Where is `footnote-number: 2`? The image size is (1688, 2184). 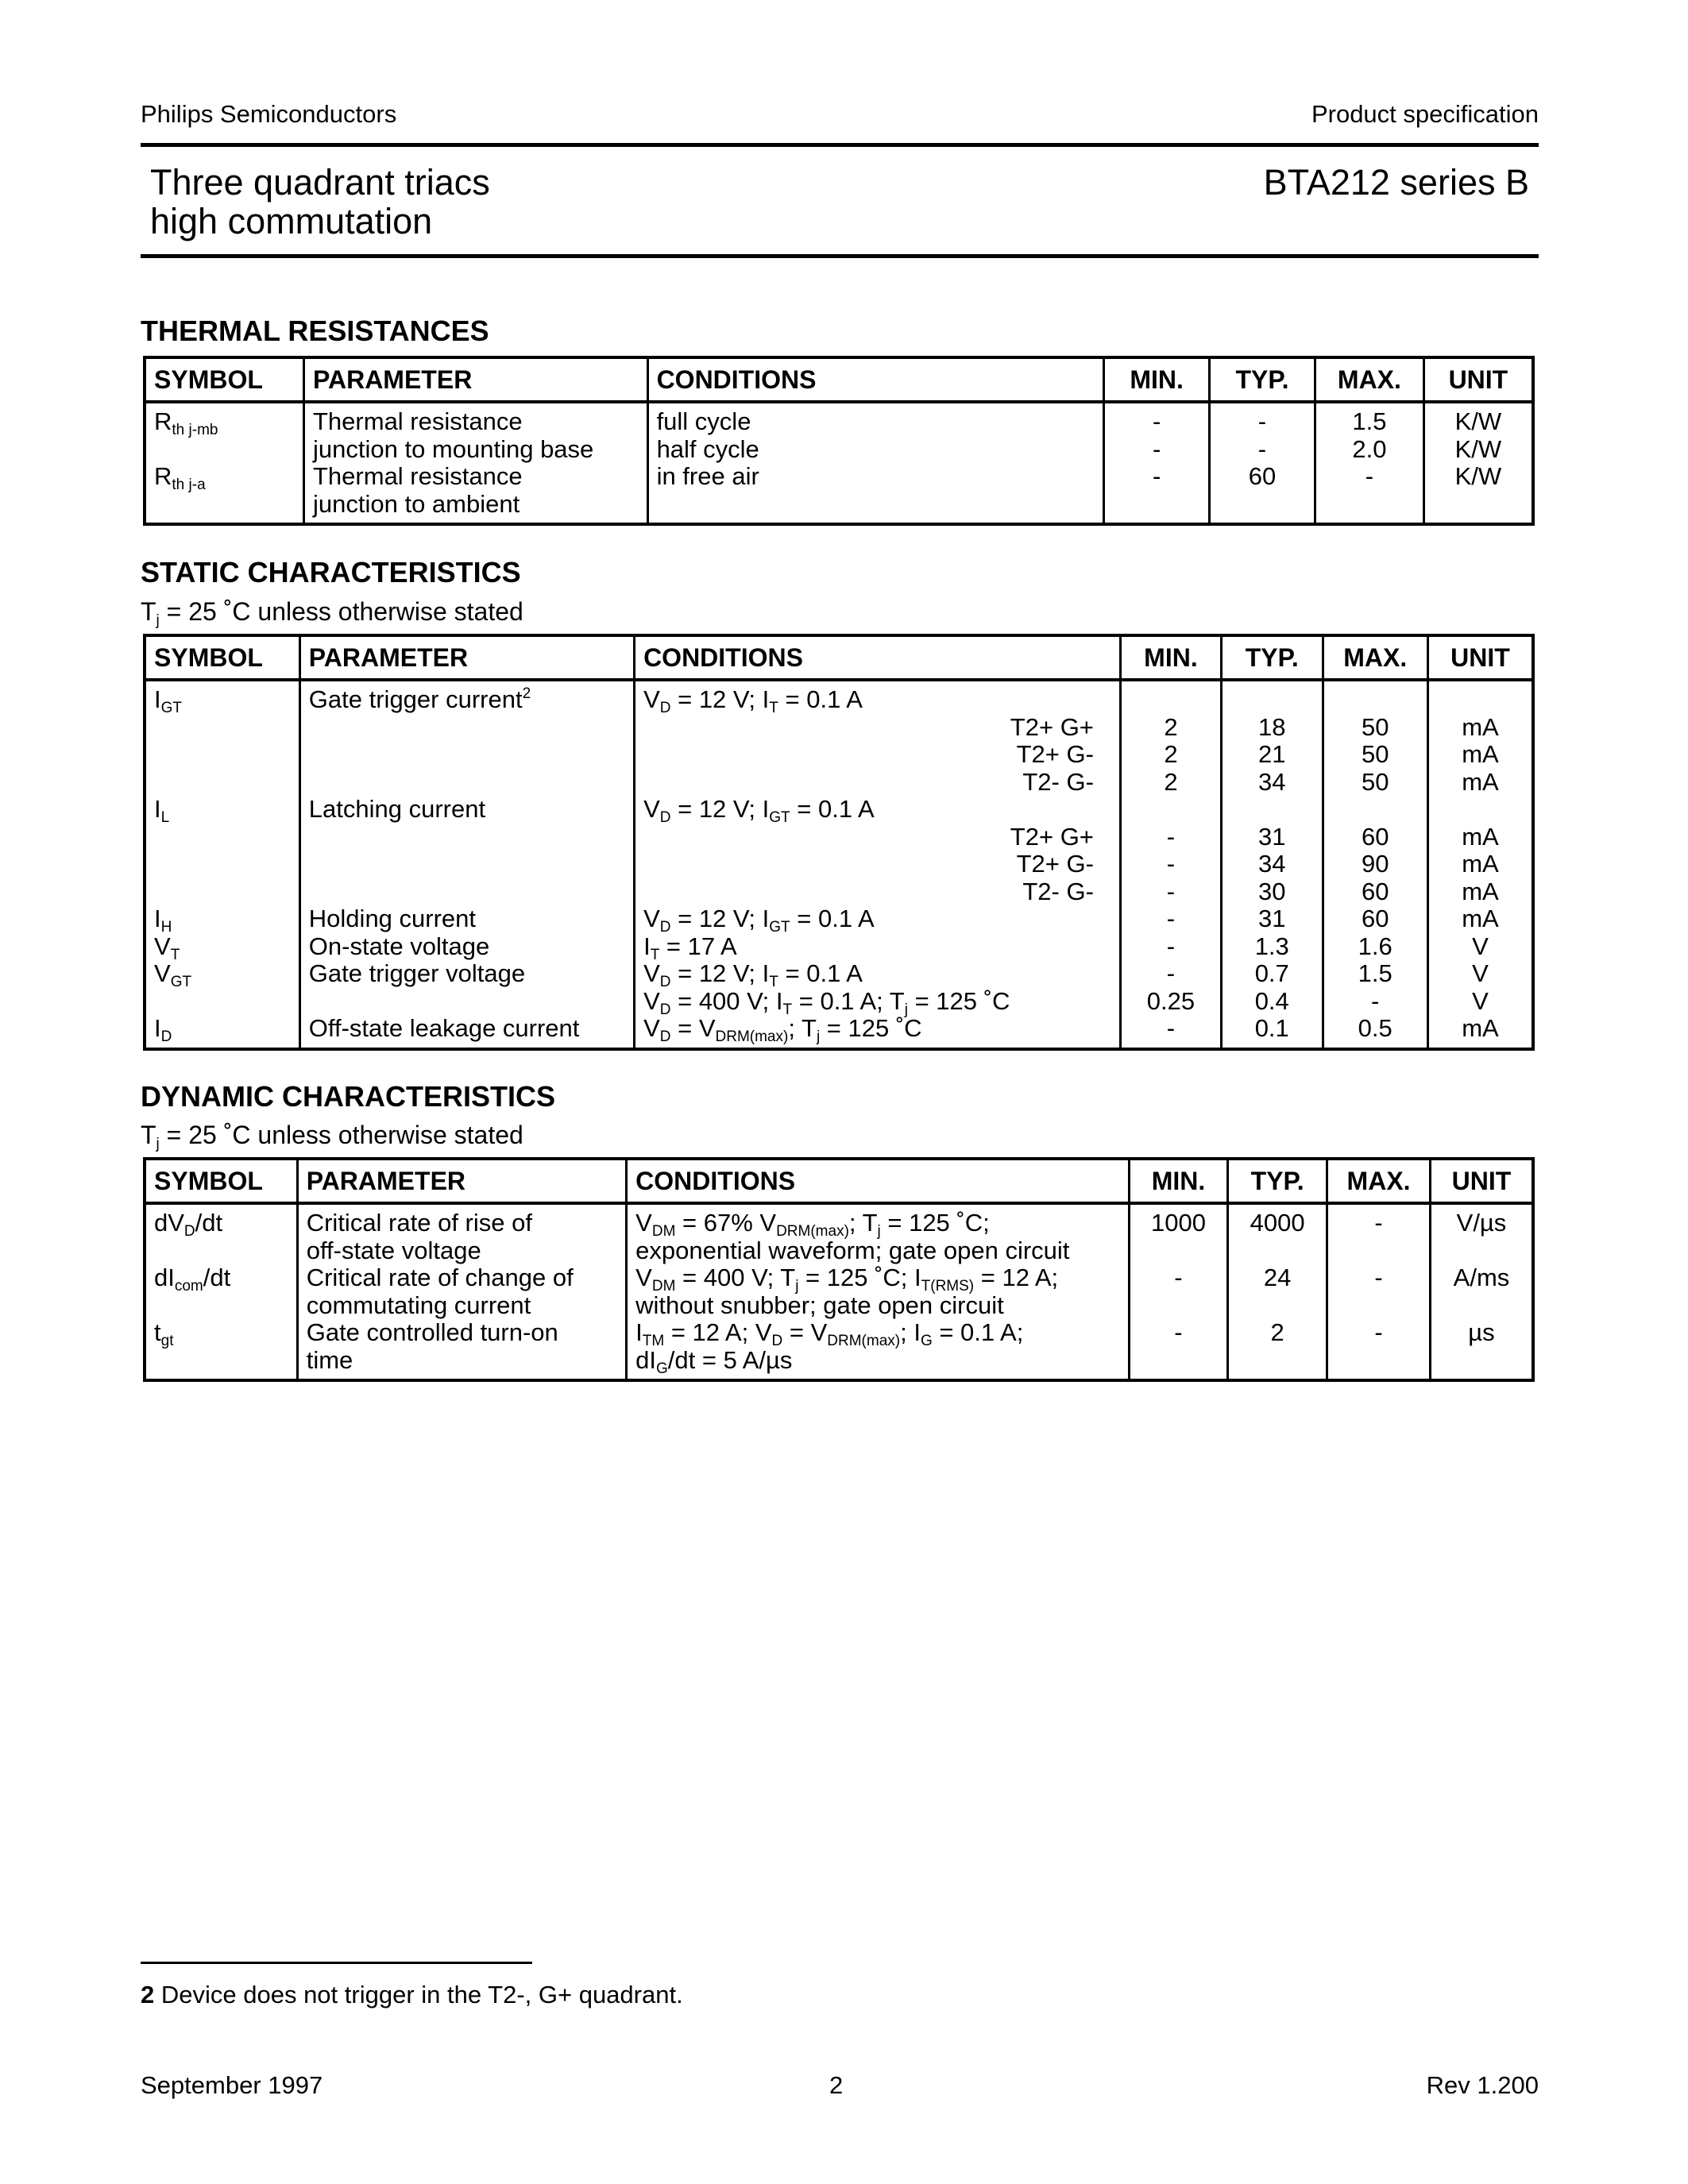
footnote-number: 2 is located at coordinates (148, 1994).